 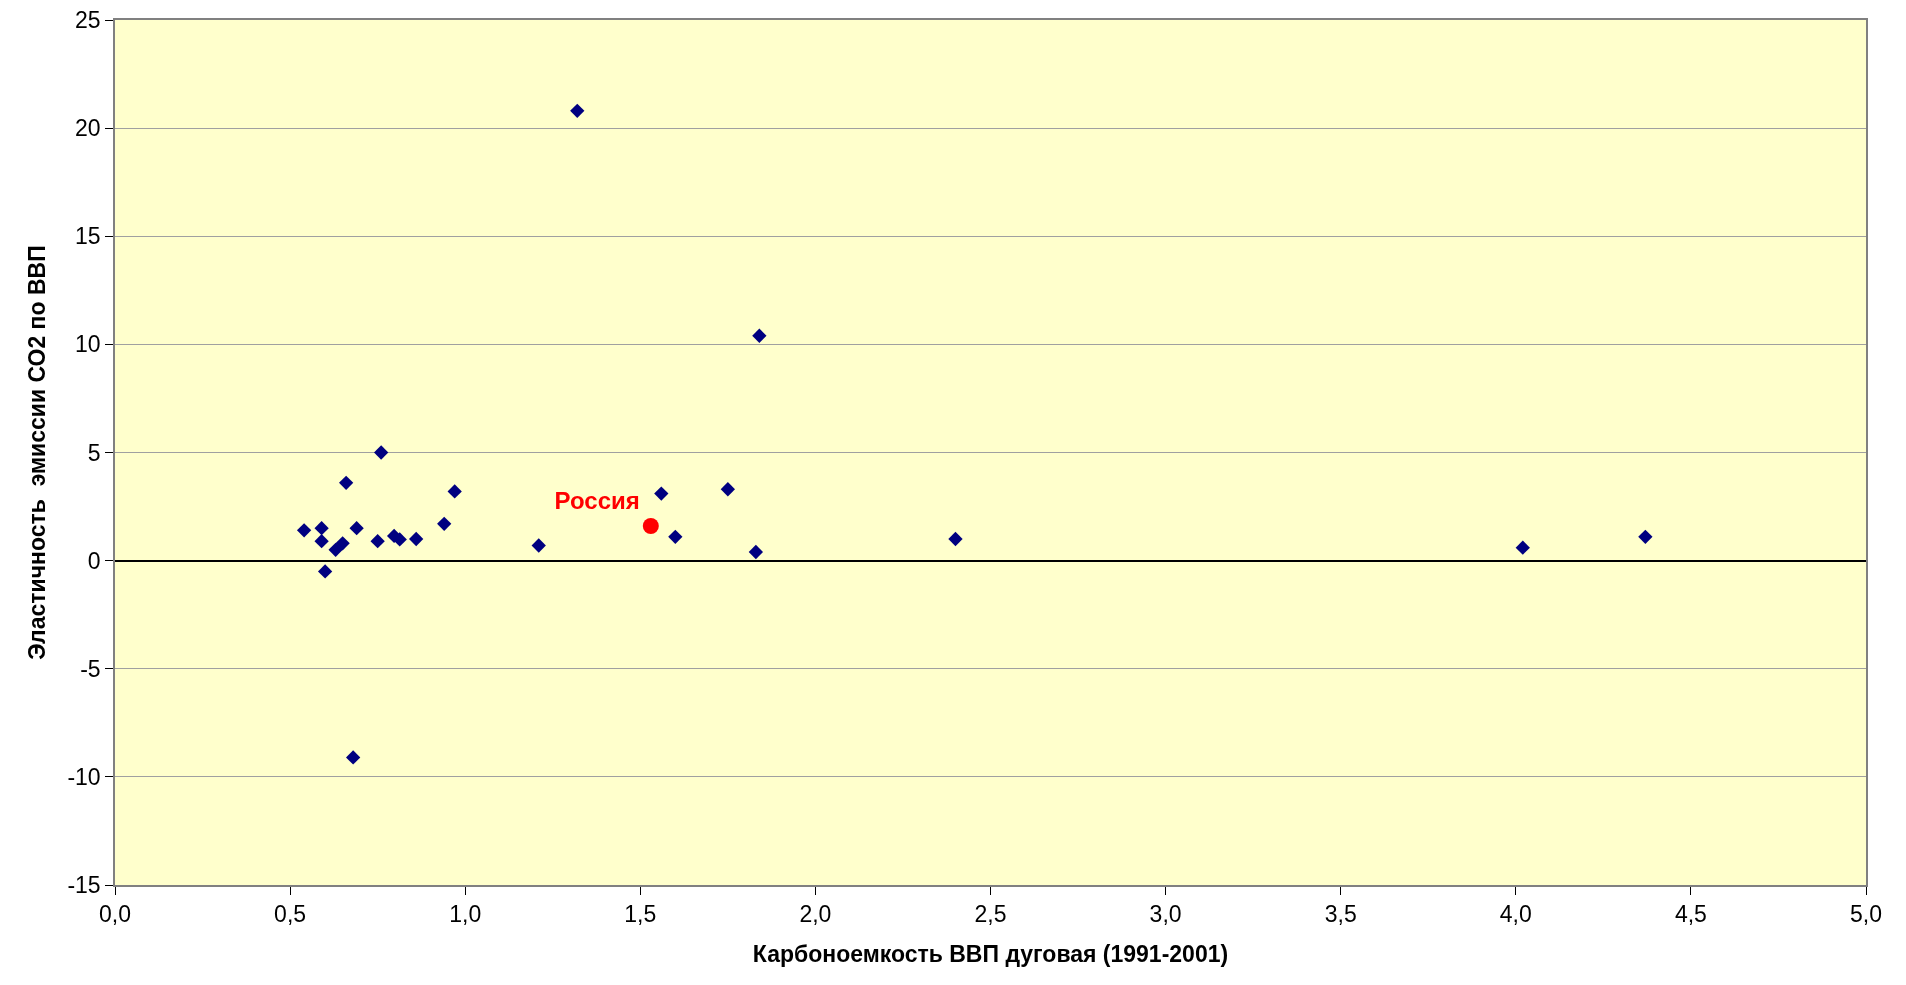 I want to click on x-tick-label: 2,0, so click(x=815, y=914).